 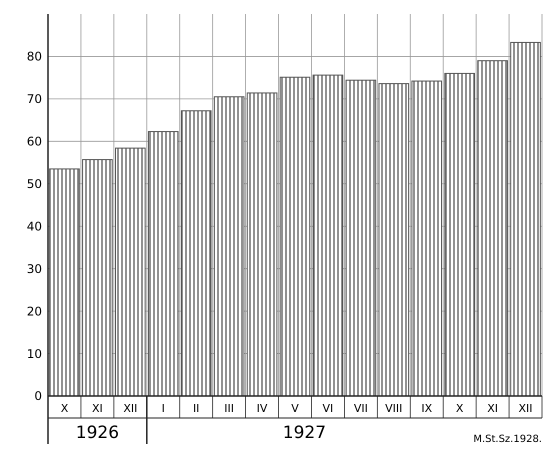 I want to click on x-tick-label: VIII, so click(x=393, y=408).